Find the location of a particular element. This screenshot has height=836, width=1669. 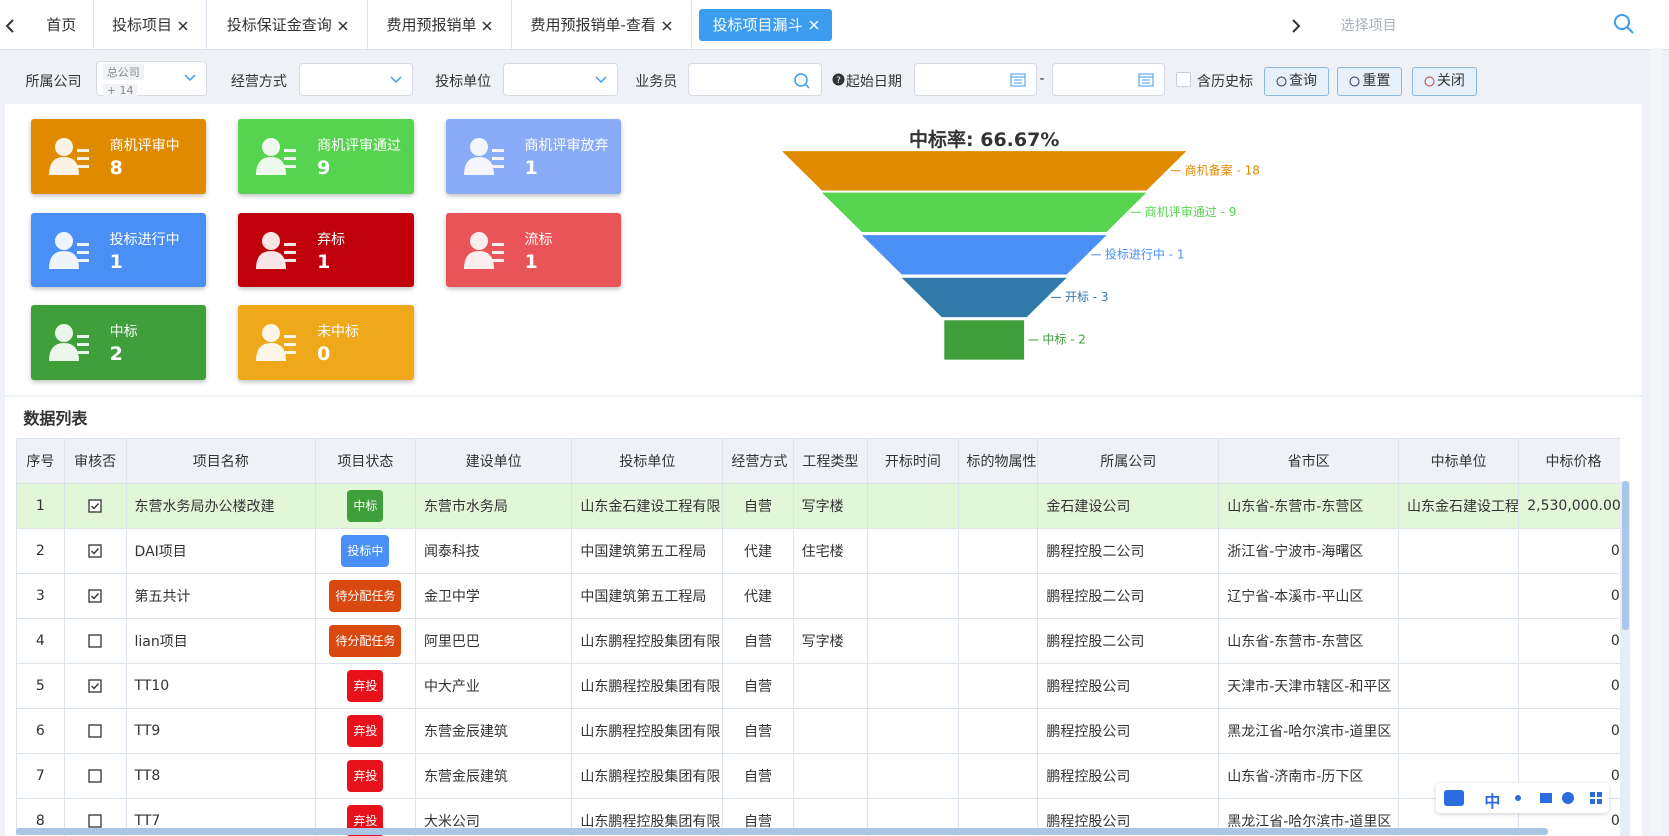

cell-text: 鹏程控股公司 is located at coordinates (1088, 732).